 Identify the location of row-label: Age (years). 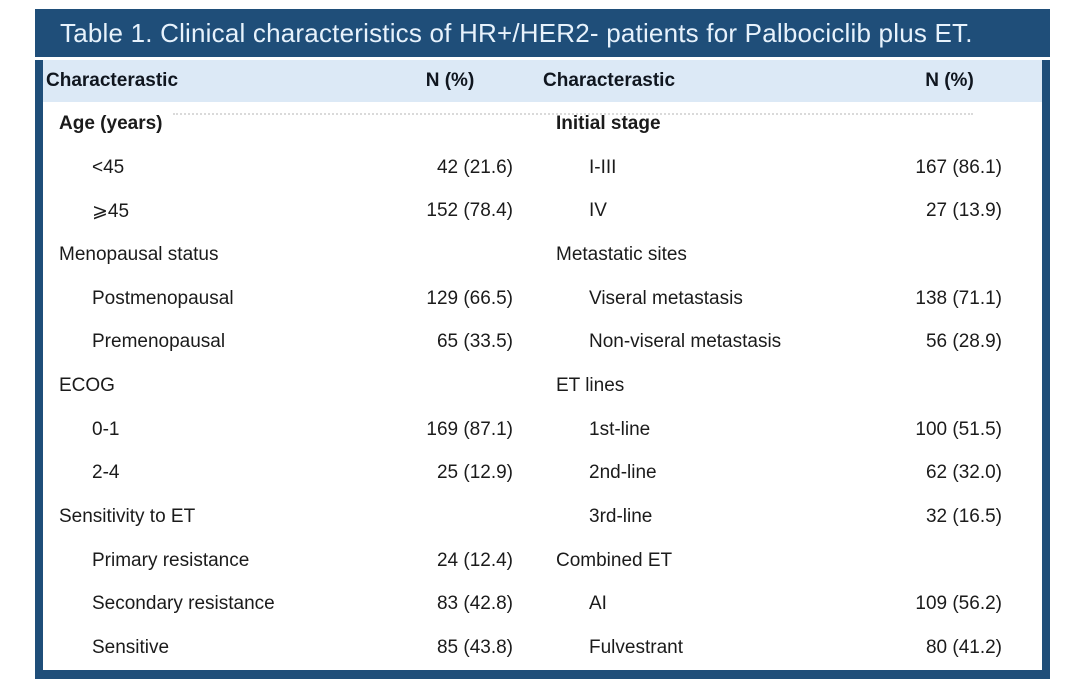
(111, 123).